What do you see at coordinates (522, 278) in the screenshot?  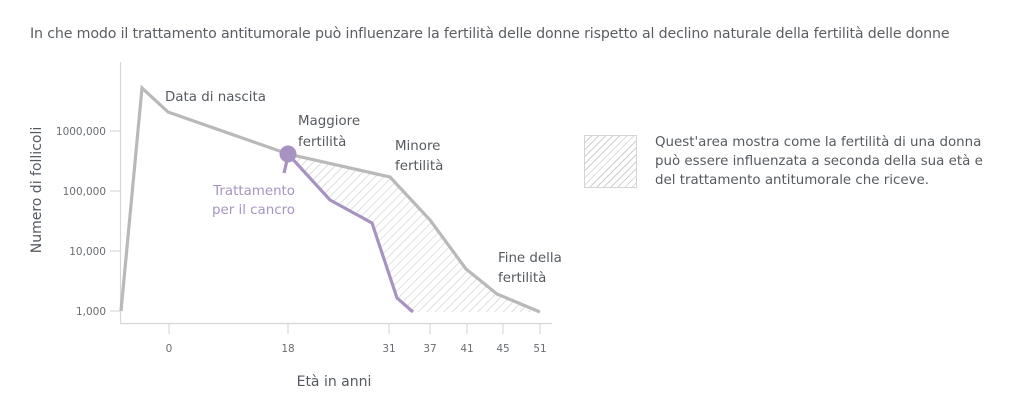 I see `annotation-end-fertility: fertilità` at bounding box center [522, 278].